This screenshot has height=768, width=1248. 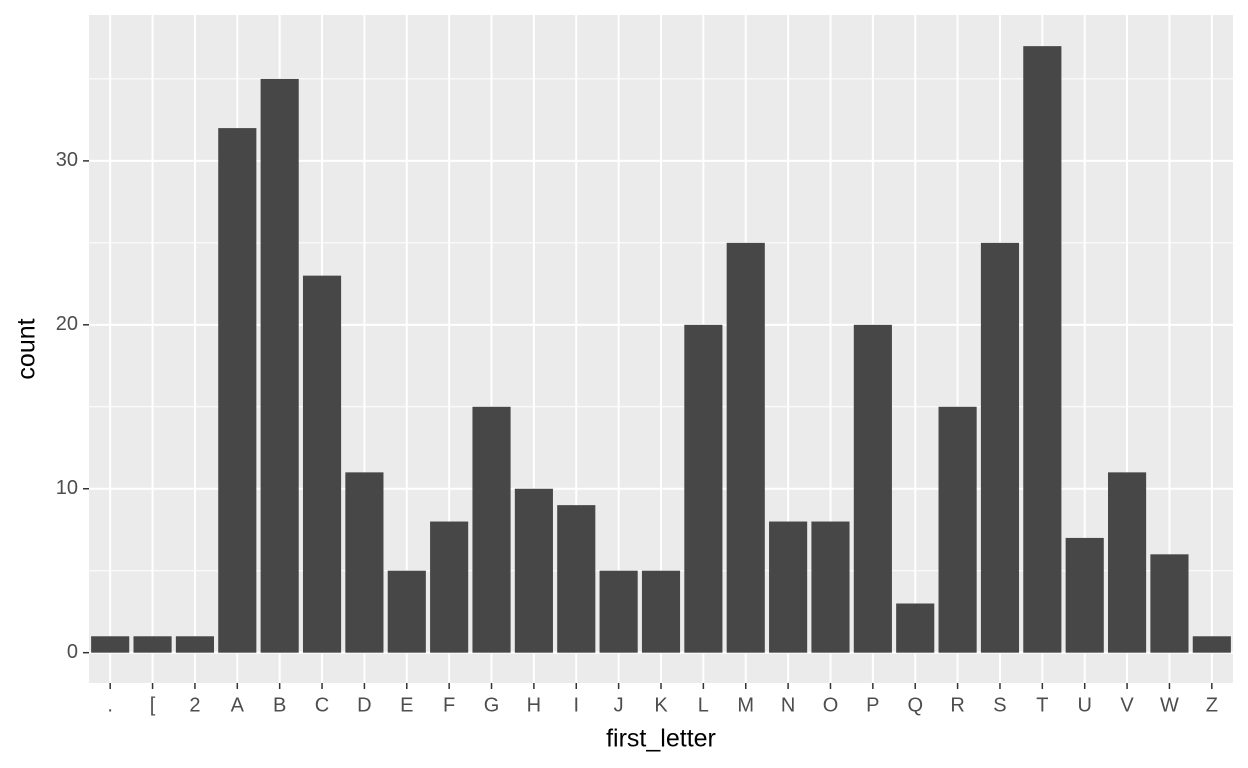 I want to click on y-tick-label: 0, so click(x=72, y=652).